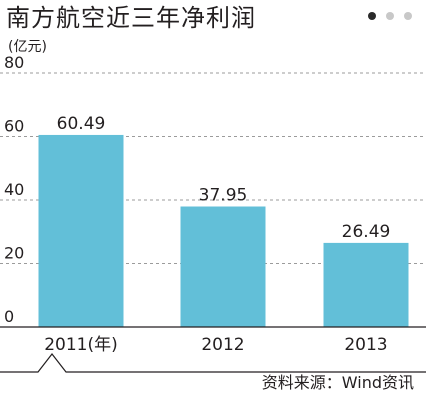 This screenshot has height=400, width=426. What do you see at coordinates (365, 345) in the screenshot?
I see `x-tick-label: 2013` at bounding box center [365, 345].